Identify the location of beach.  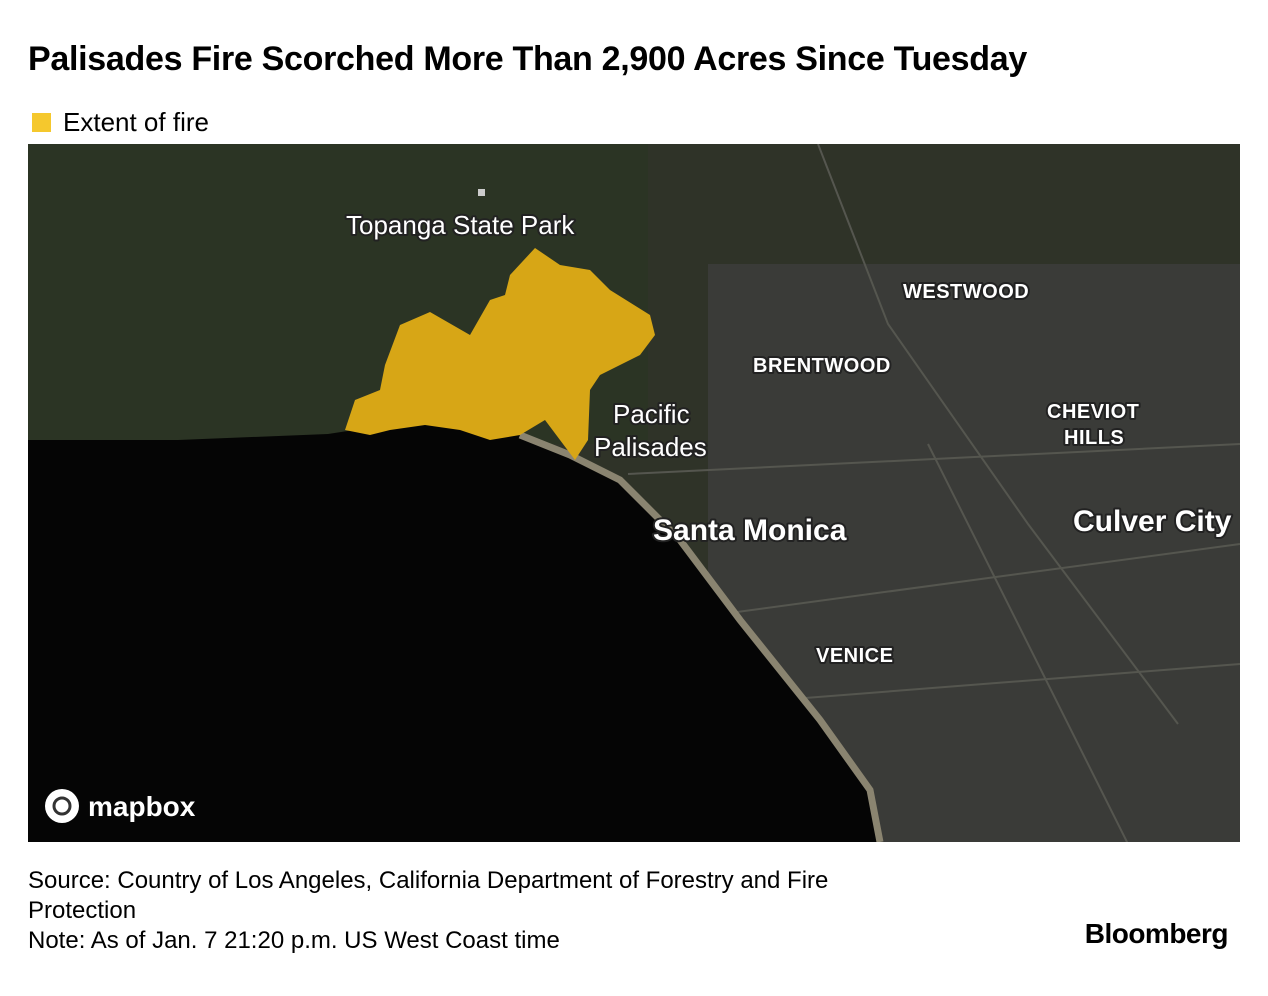
(701, 636).